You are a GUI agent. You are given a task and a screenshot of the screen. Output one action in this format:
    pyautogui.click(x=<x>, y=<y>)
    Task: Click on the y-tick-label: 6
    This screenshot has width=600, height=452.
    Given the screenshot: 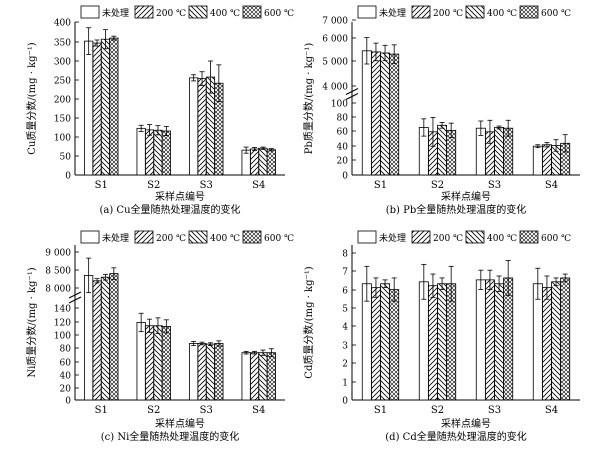 What is the action you would take?
    pyautogui.click(x=345, y=292)
    